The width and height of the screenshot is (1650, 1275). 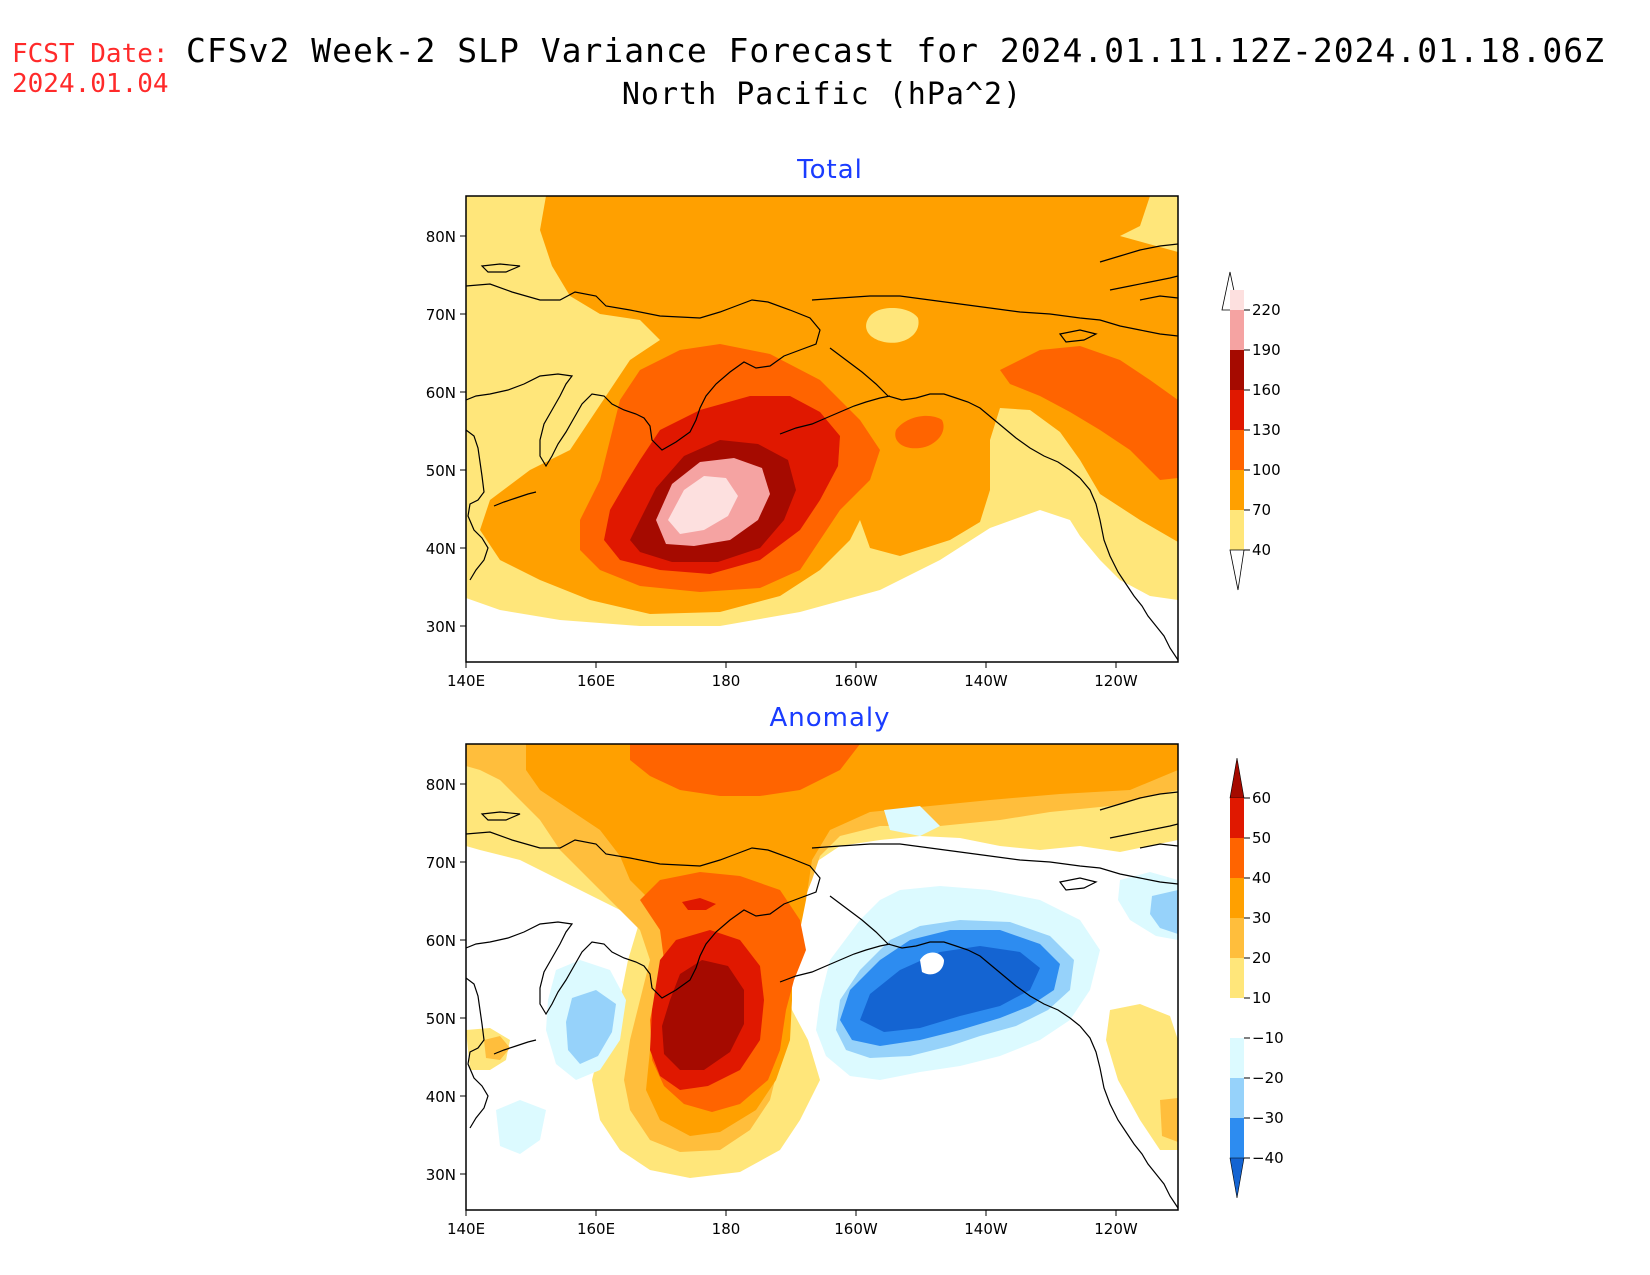 What do you see at coordinates (466, 1229) in the screenshot?
I see `anomaly-lon-tick: 140E` at bounding box center [466, 1229].